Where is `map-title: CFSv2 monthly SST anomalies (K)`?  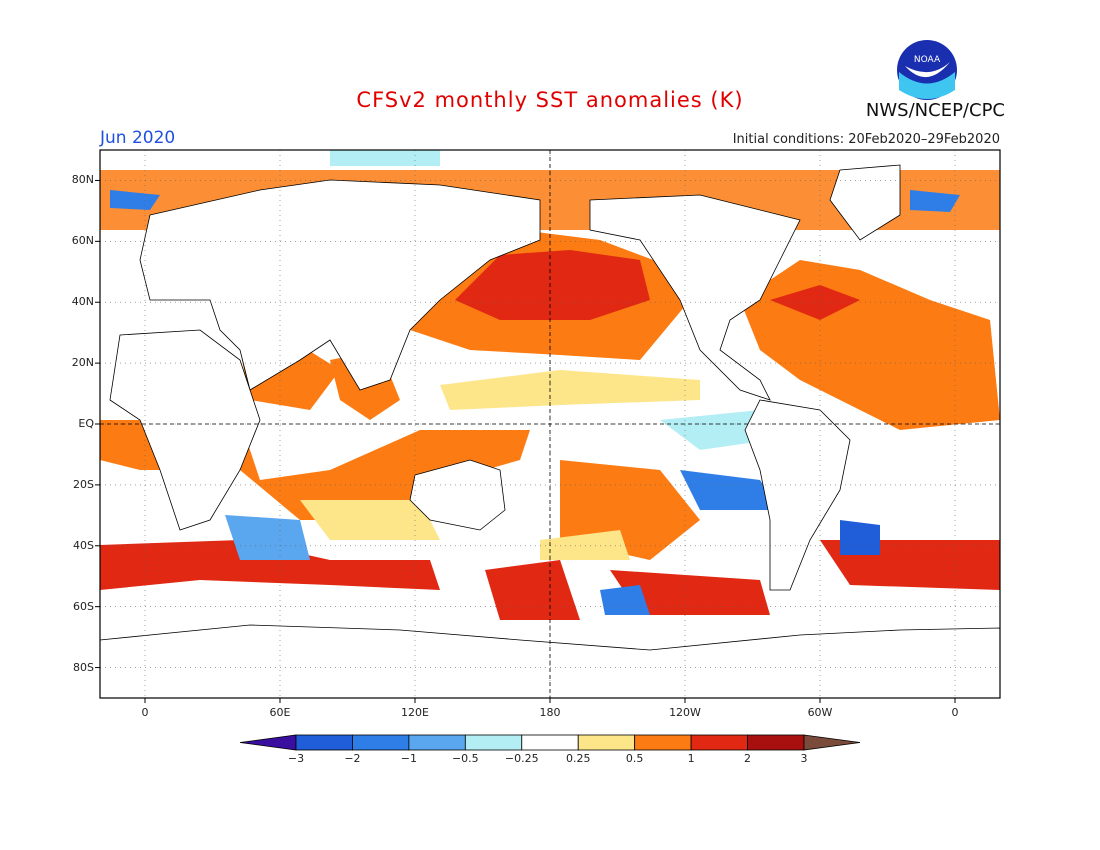
map-title: CFSv2 monthly SST anomalies (K) is located at coordinates (550, 100).